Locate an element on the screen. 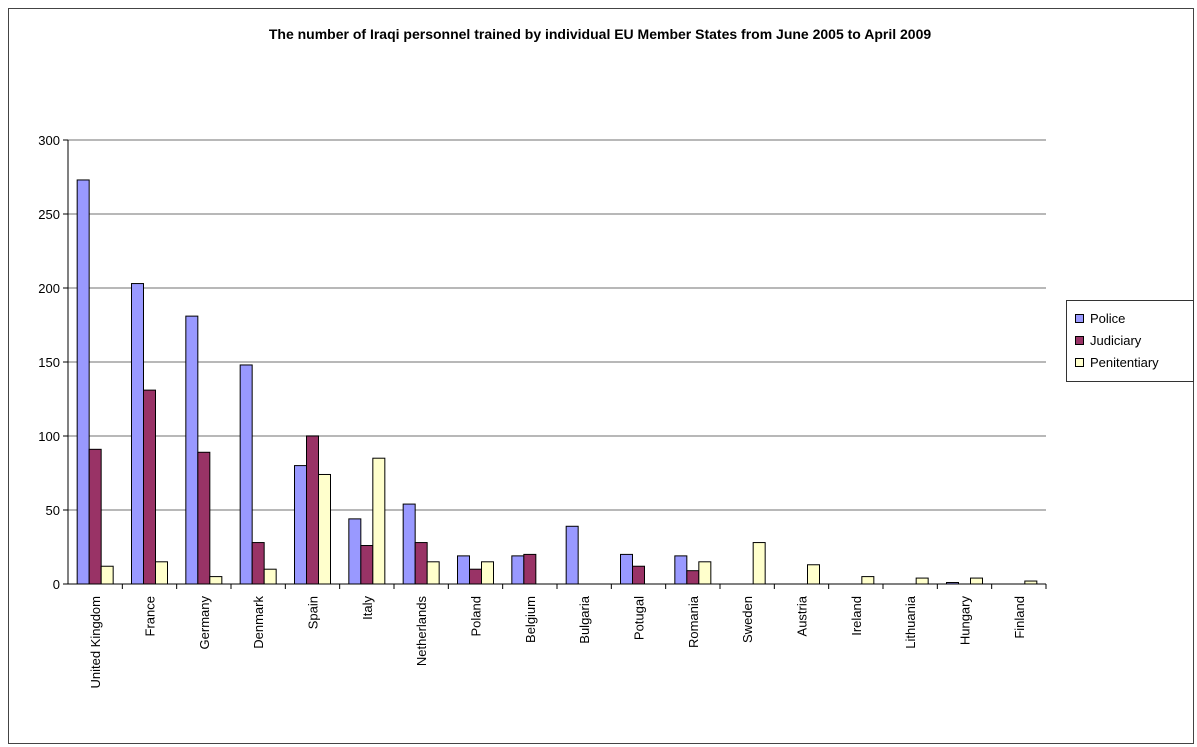  bar-penitentiary-hungary is located at coordinates (976, 581).